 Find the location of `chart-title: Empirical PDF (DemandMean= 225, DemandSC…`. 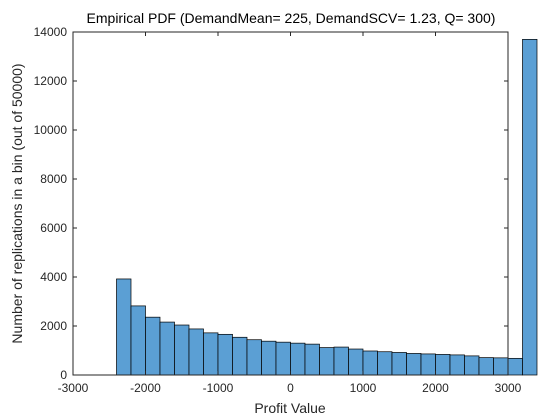

chart-title: Empirical PDF (DemandMean= 225, DemandSC… is located at coordinates (291, 18).